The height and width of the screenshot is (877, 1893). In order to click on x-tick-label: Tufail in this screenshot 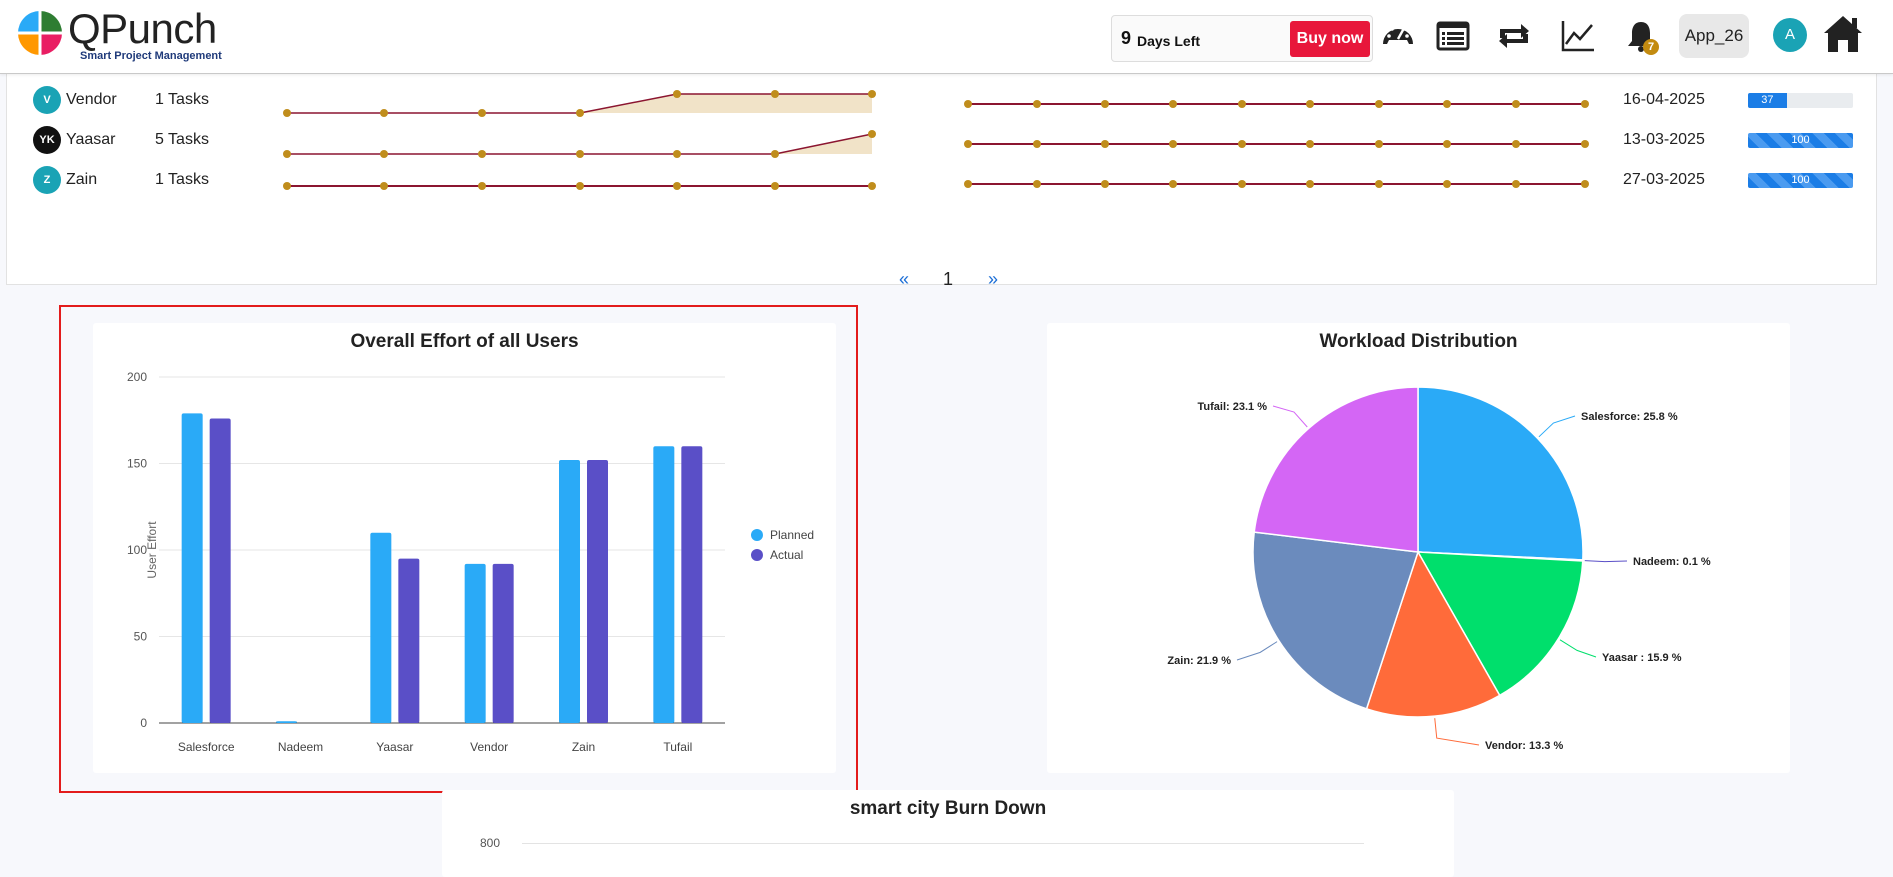, I will do `click(677, 747)`.